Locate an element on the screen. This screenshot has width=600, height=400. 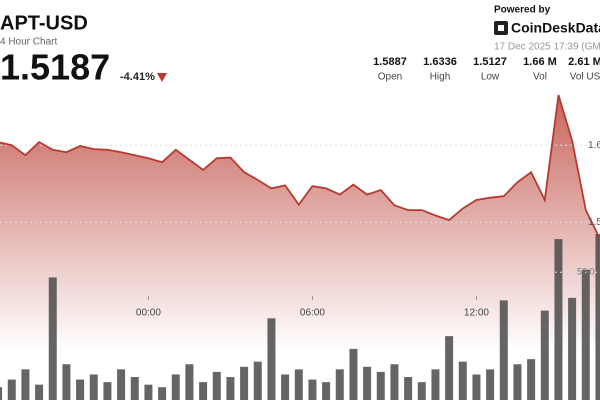
timestamp: 17 Dec 2025 17:39 (GMT is located at coordinates (547, 47).